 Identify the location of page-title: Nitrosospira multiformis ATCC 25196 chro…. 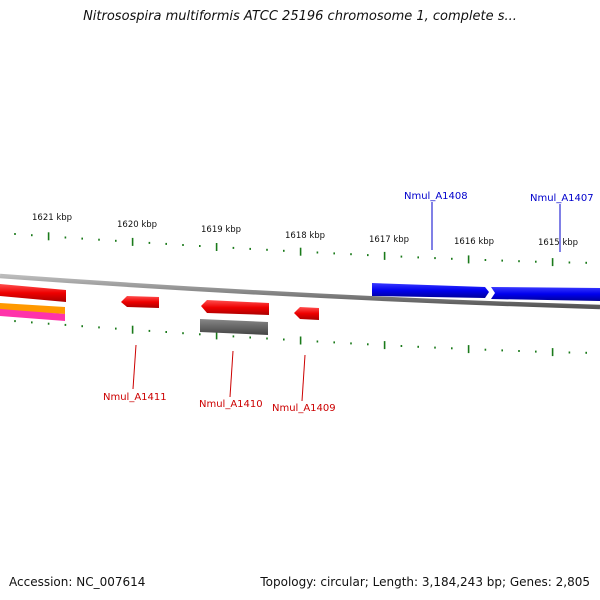
(300, 16).